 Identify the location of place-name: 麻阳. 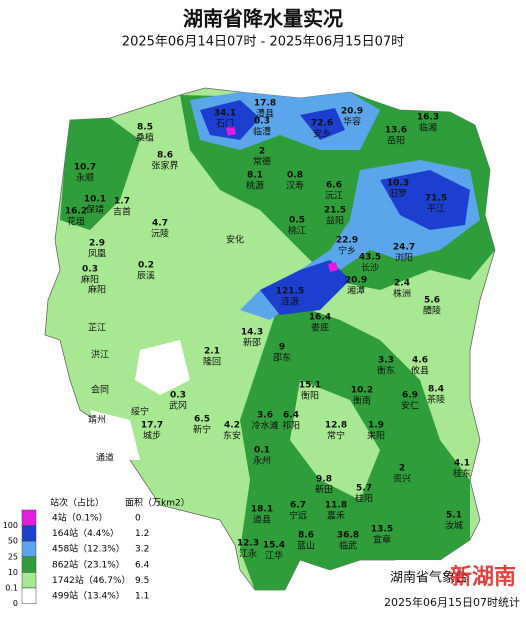
(97, 290).